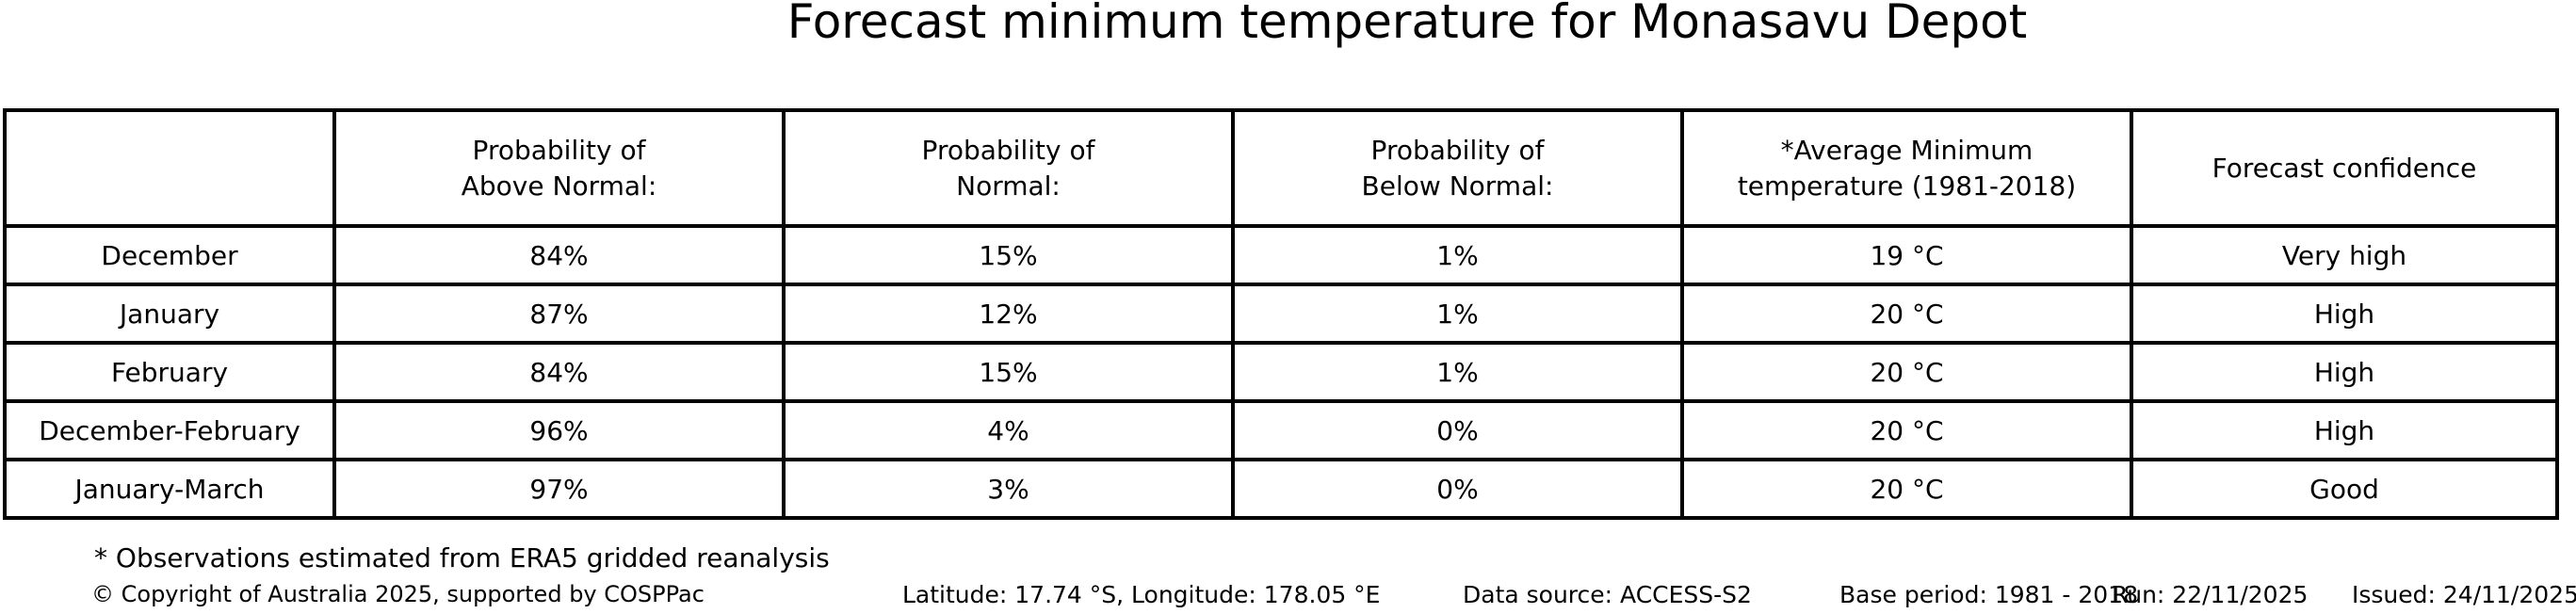 Image resolution: width=2576 pixels, height=614 pixels. I want to click on issued-date-text: Issued: 24/11/2025, so click(2464, 594).